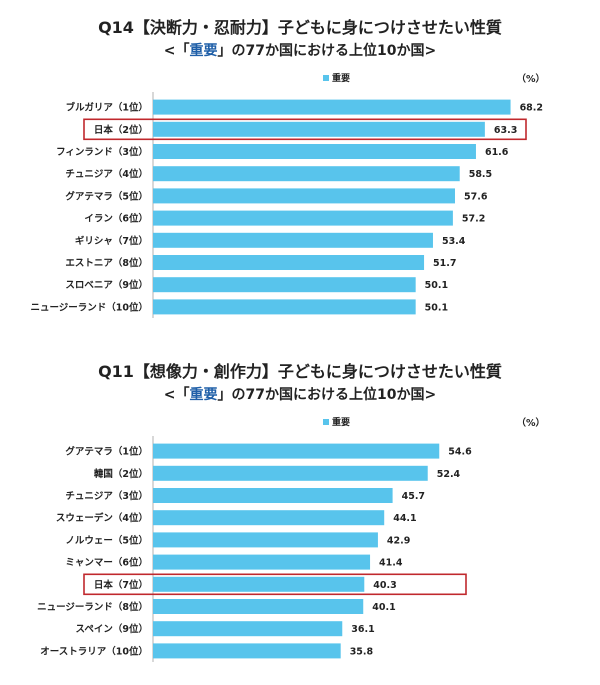 This screenshot has width=600, height=685. I want to click on chart1-category-label: エストニア（8位）, so click(106, 263).